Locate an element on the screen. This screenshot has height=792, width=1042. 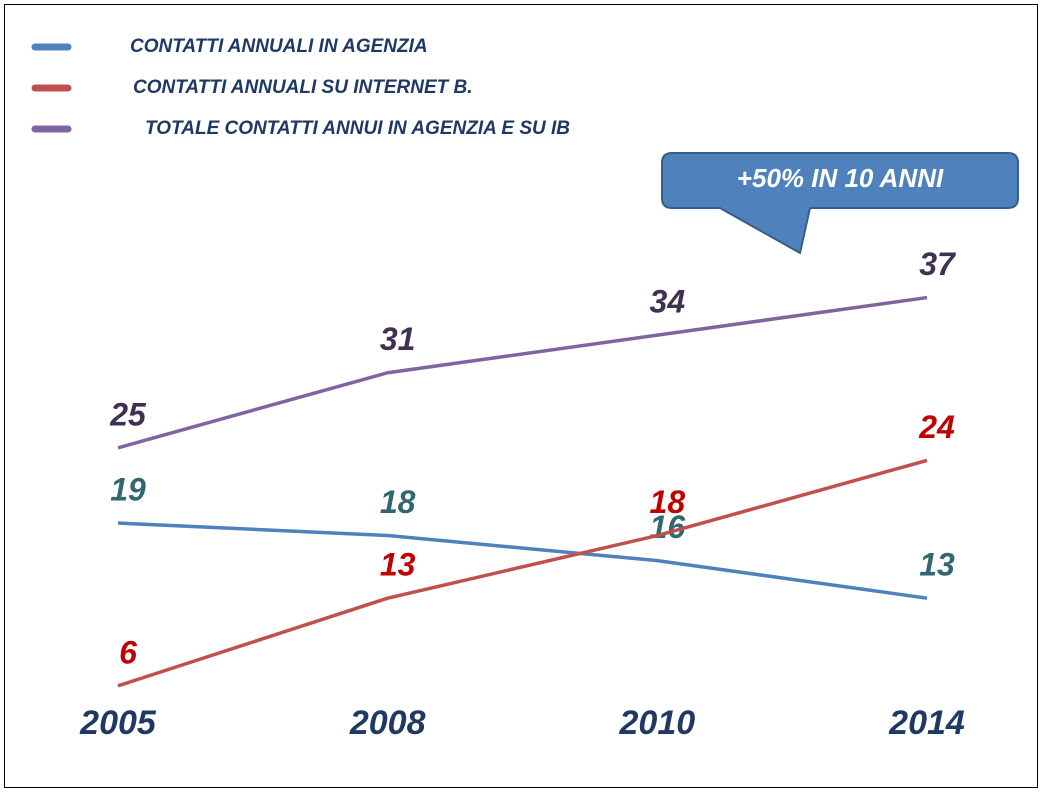
legend-label: CONTATTI ANNUALI IN AGENZIA is located at coordinates (279, 46).